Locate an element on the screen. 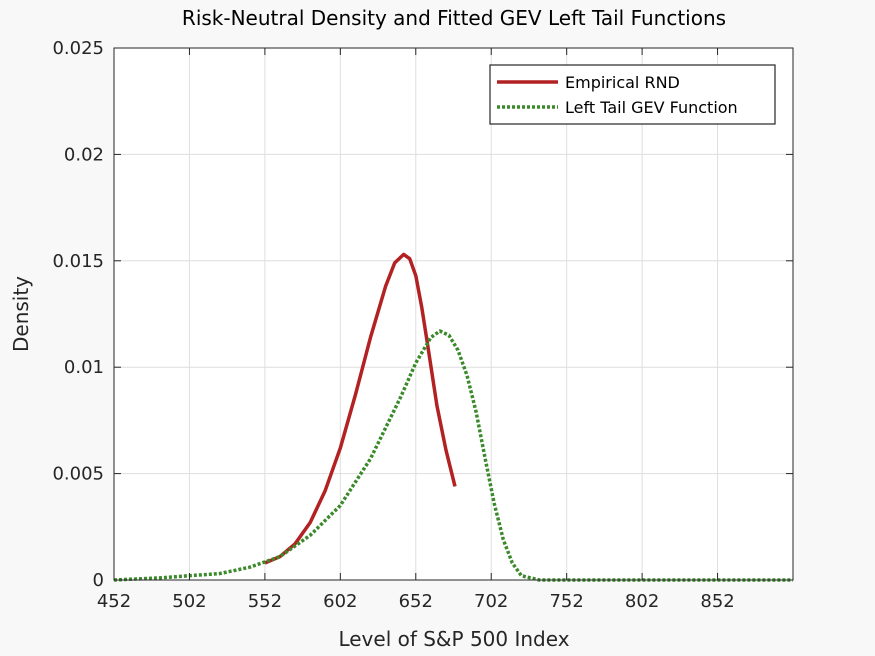 This screenshot has height=656, width=875. x-tick-label: 502 is located at coordinates (189, 601).